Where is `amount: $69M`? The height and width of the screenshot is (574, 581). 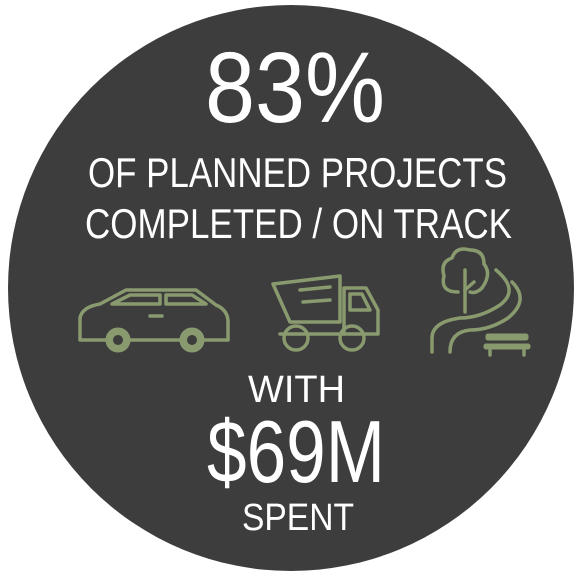
amount: $69M is located at coordinates (296, 451).